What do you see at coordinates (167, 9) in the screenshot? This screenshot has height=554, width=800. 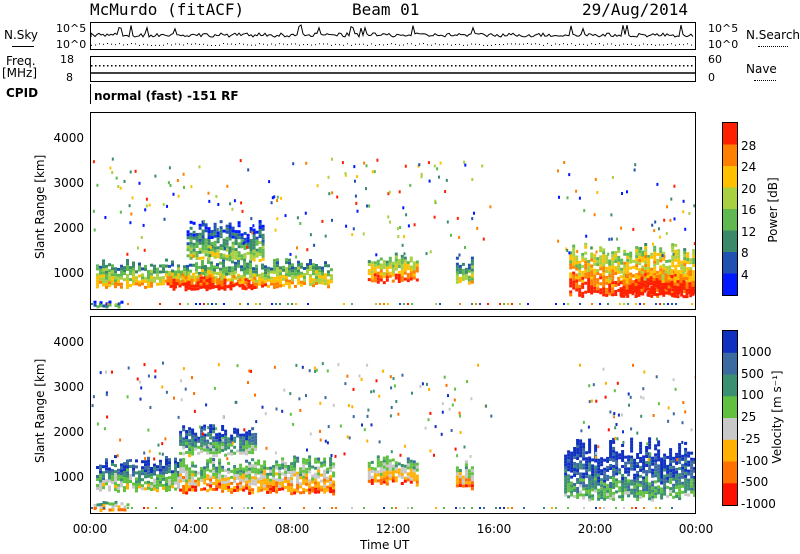 I see `station-title: McMurdo (fitACF)` at bounding box center [167, 9].